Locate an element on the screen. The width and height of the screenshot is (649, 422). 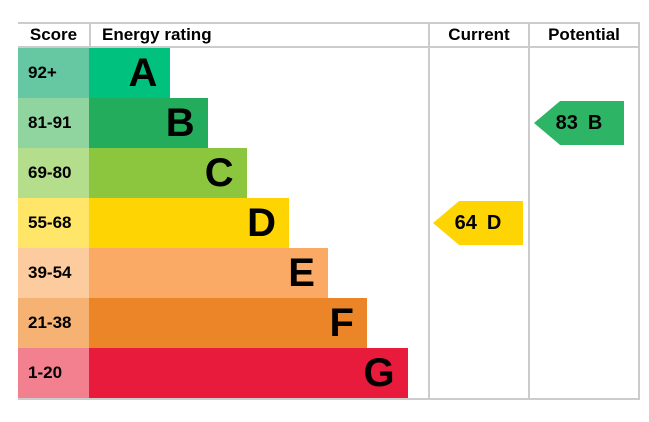
band-letter-e: E is located at coordinates (301, 273).